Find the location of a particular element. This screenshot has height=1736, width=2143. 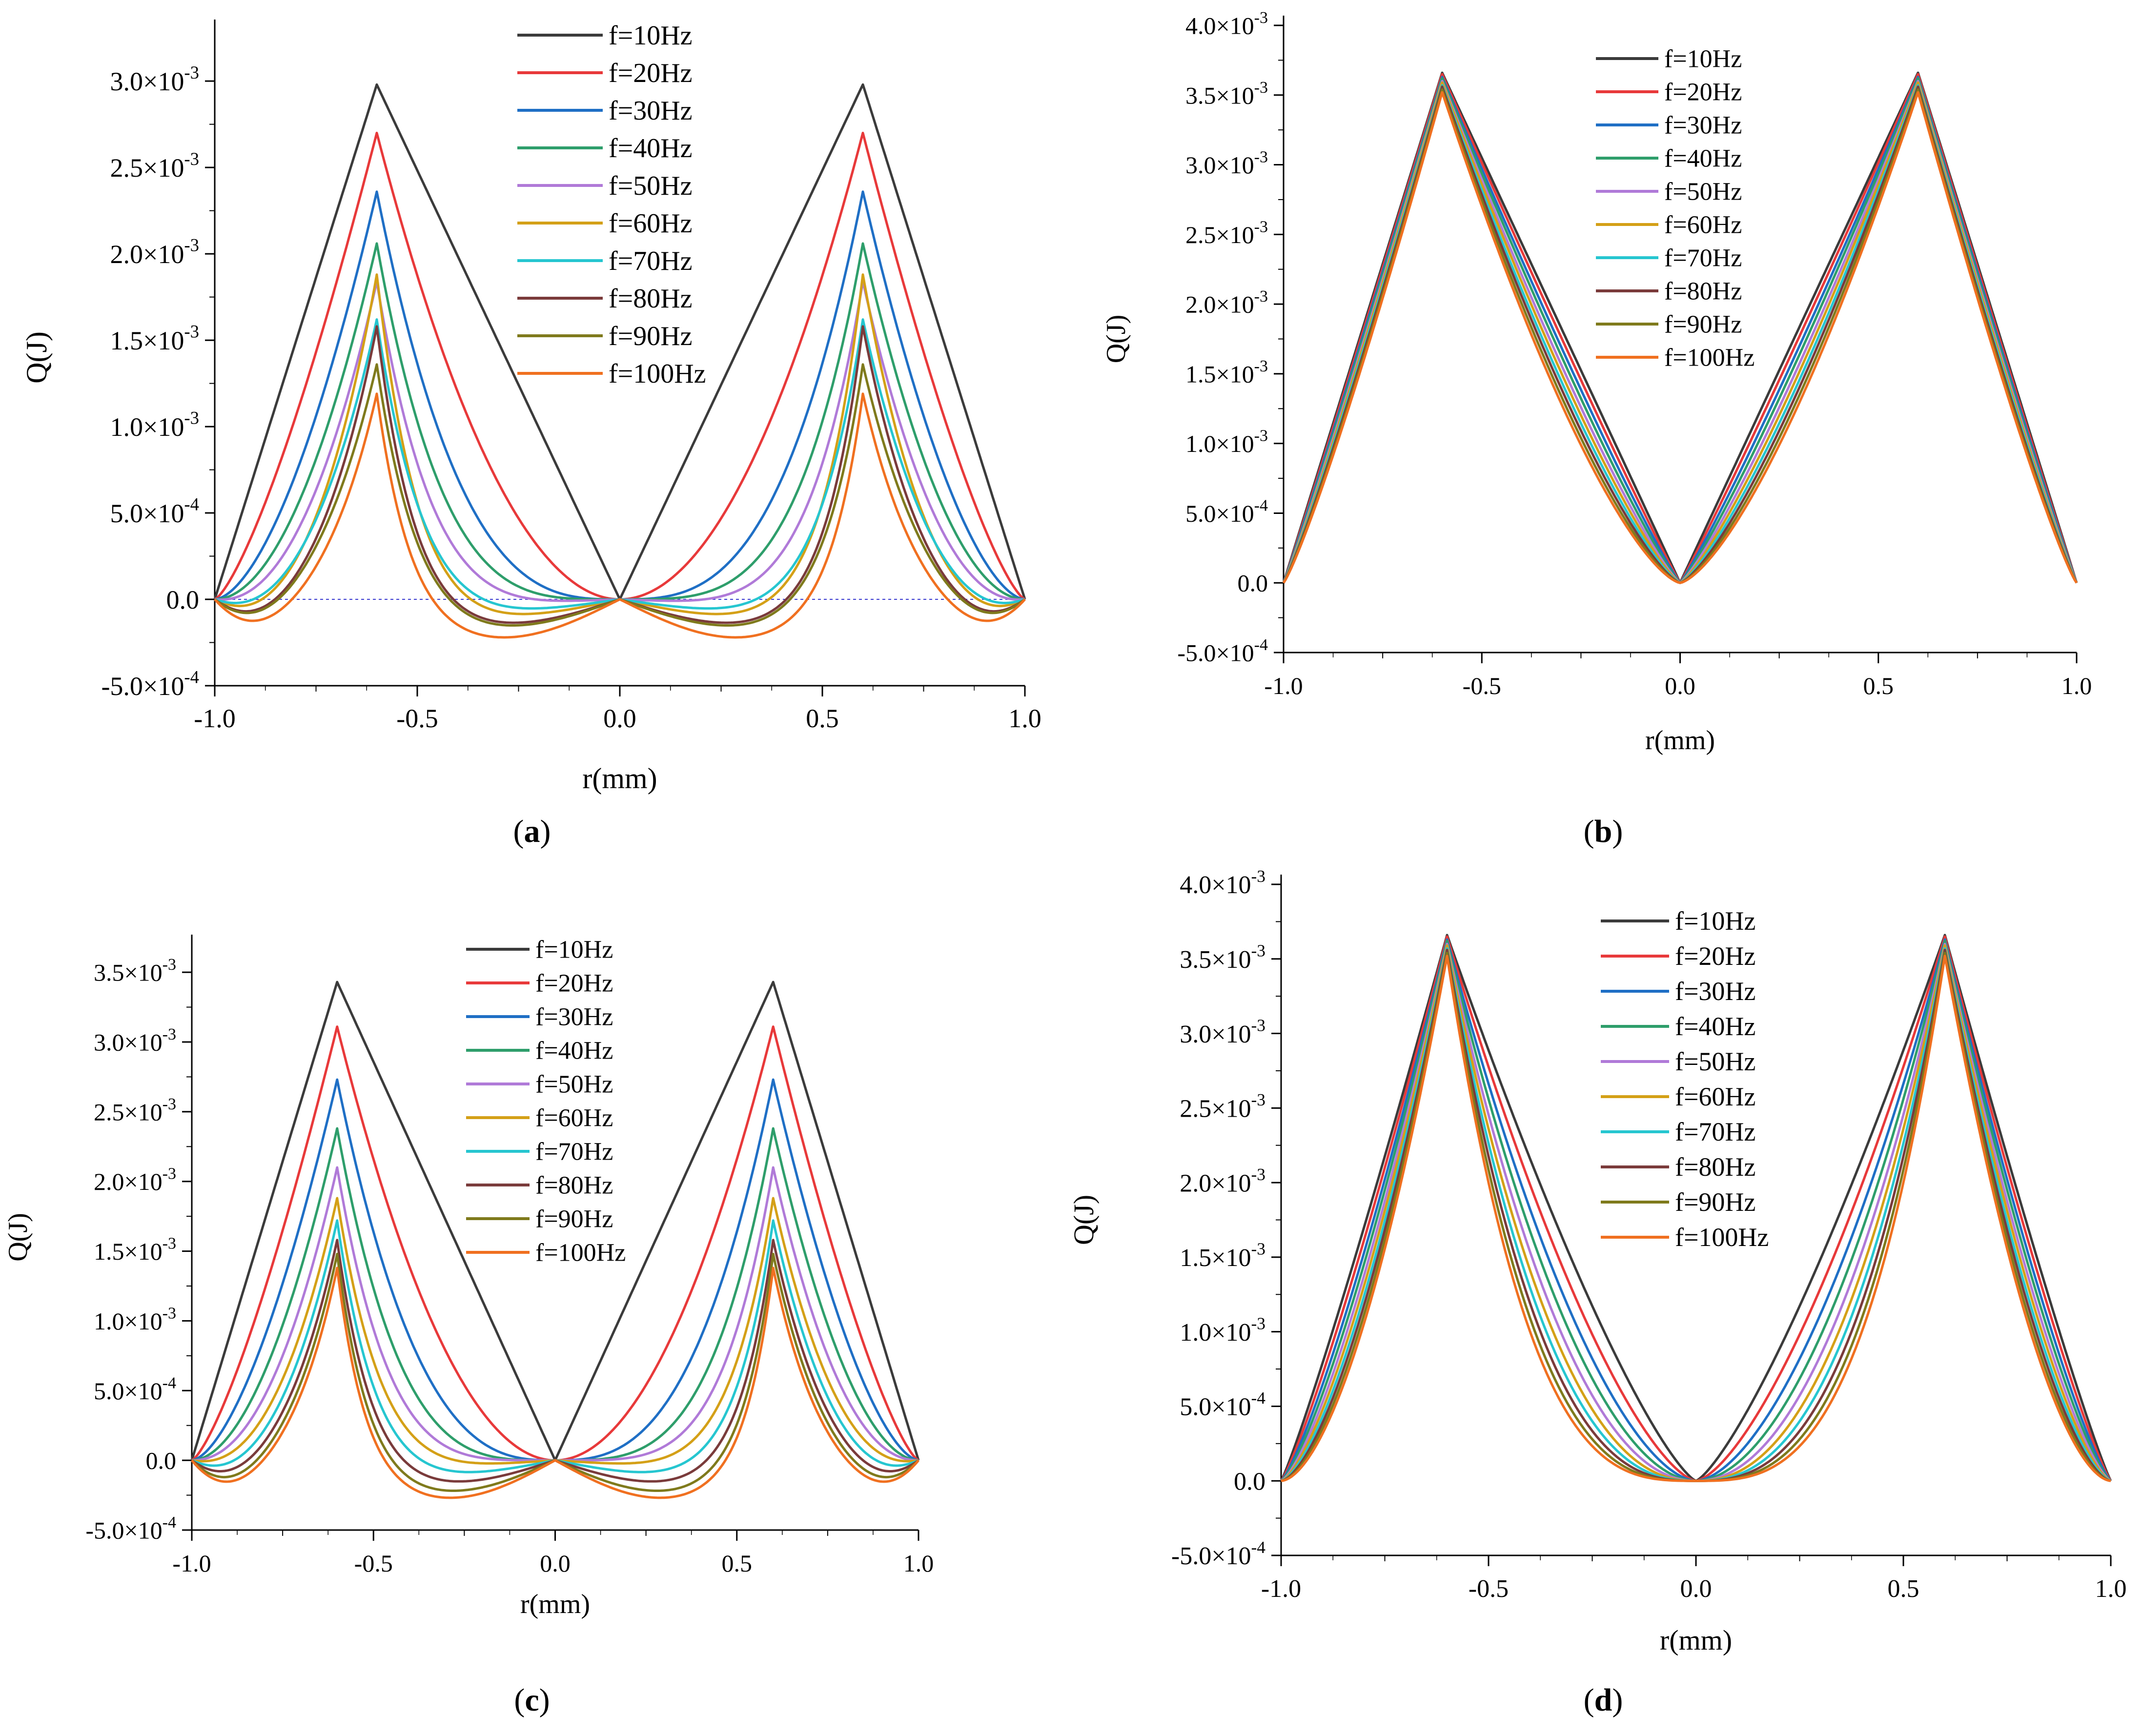

panel-caption: (a) is located at coordinates (532, 831).